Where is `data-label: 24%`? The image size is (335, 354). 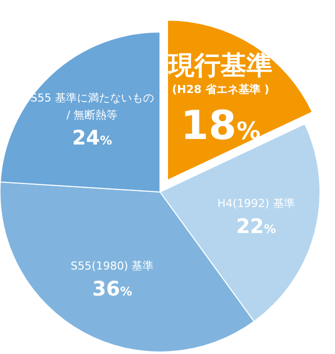 data-label: 24% is located at coordinates (92, 138).